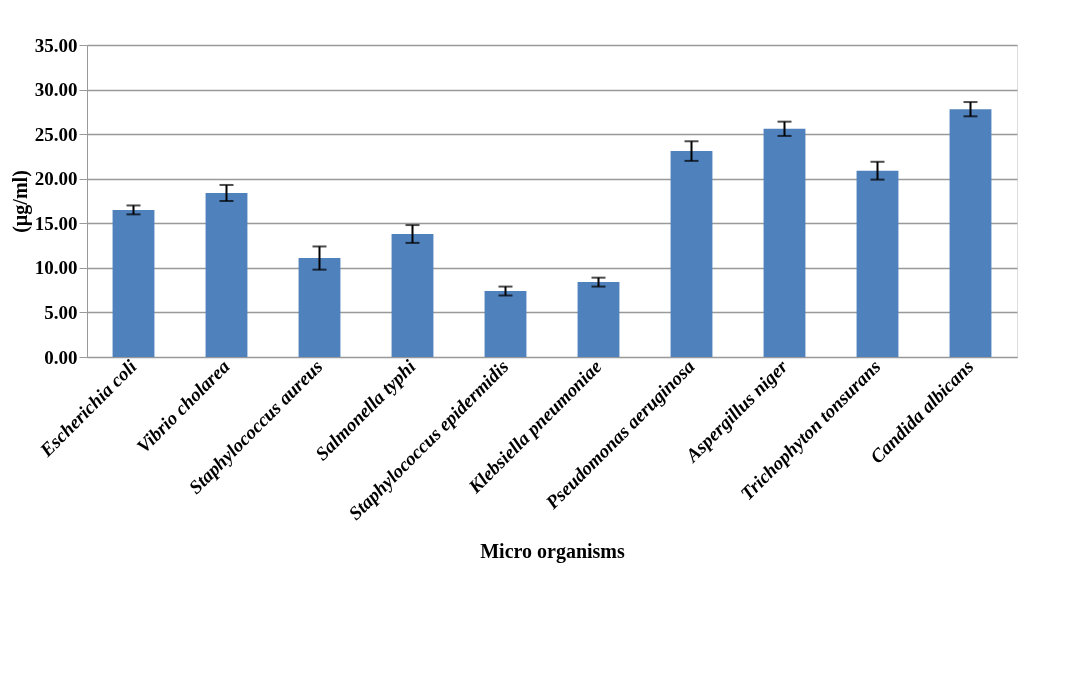  Describe the element at coordinates (56, 90) in the screenshot. I see `y-tick-label: 30.00` at that location.